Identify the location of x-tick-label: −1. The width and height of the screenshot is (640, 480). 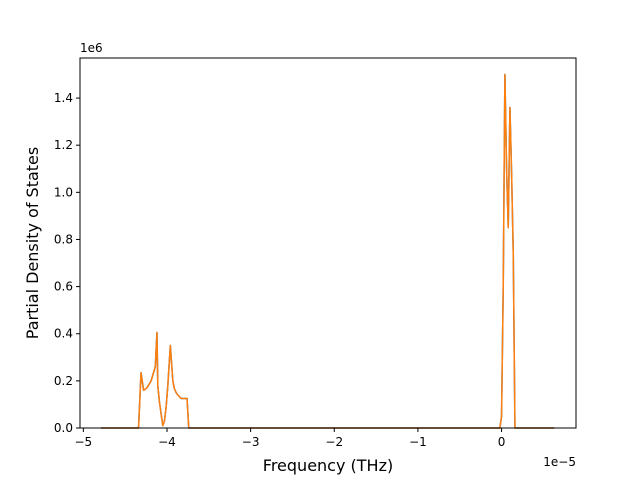
(418, 442).